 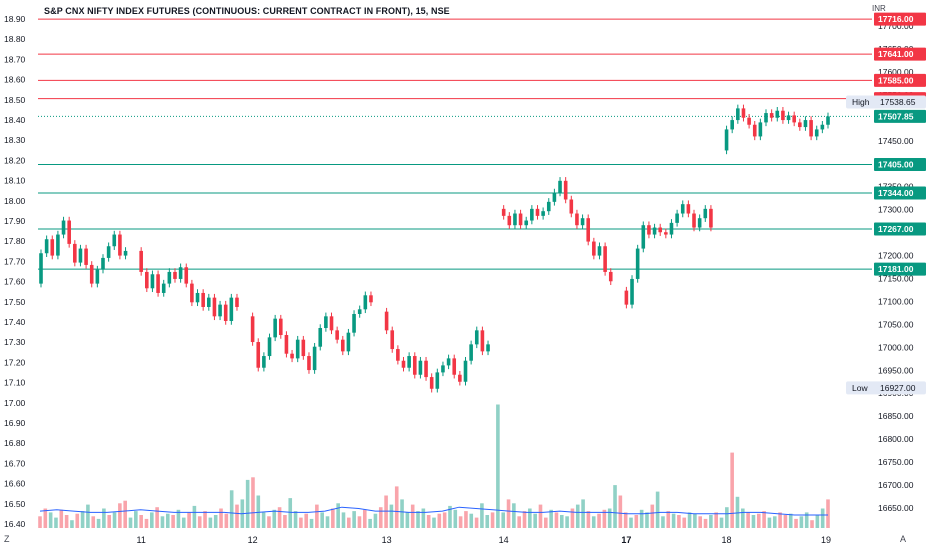 I want to click on right-axis-tick: 16950.00, so click(x=896, y=370).